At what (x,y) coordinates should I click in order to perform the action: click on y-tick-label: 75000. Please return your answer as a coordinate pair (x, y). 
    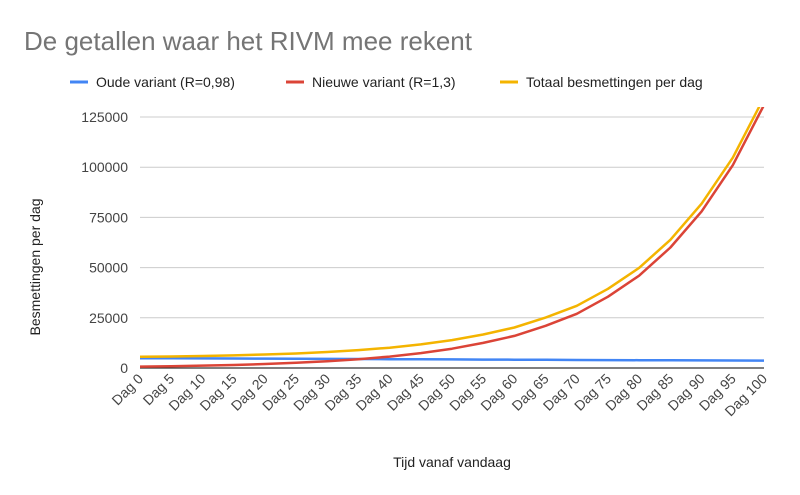
    Looking at the image, I should click on (108, 217).